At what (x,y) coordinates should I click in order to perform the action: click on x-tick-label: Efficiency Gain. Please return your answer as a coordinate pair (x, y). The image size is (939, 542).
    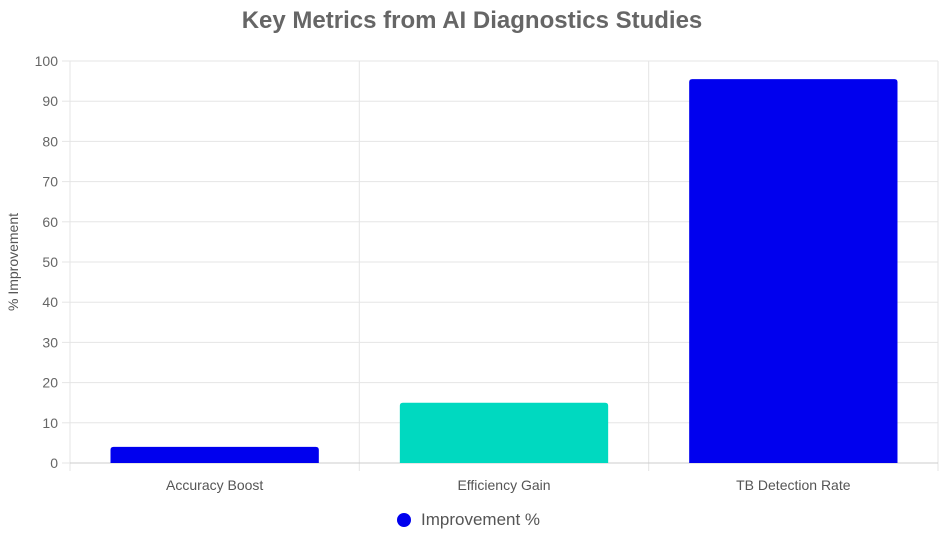
    Looking at the image, I should click on (503, 485).